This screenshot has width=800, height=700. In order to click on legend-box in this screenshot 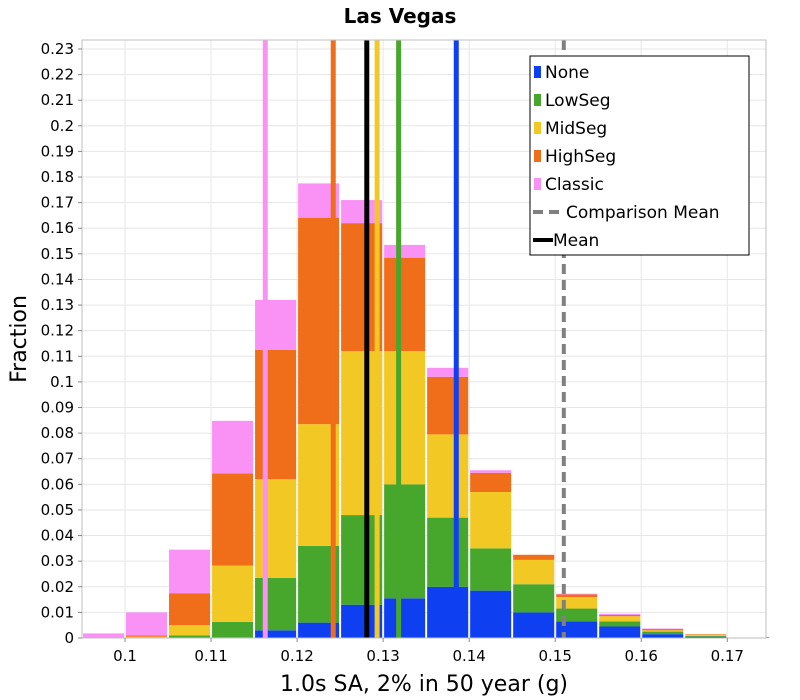, I will do `click(639, 155)`.